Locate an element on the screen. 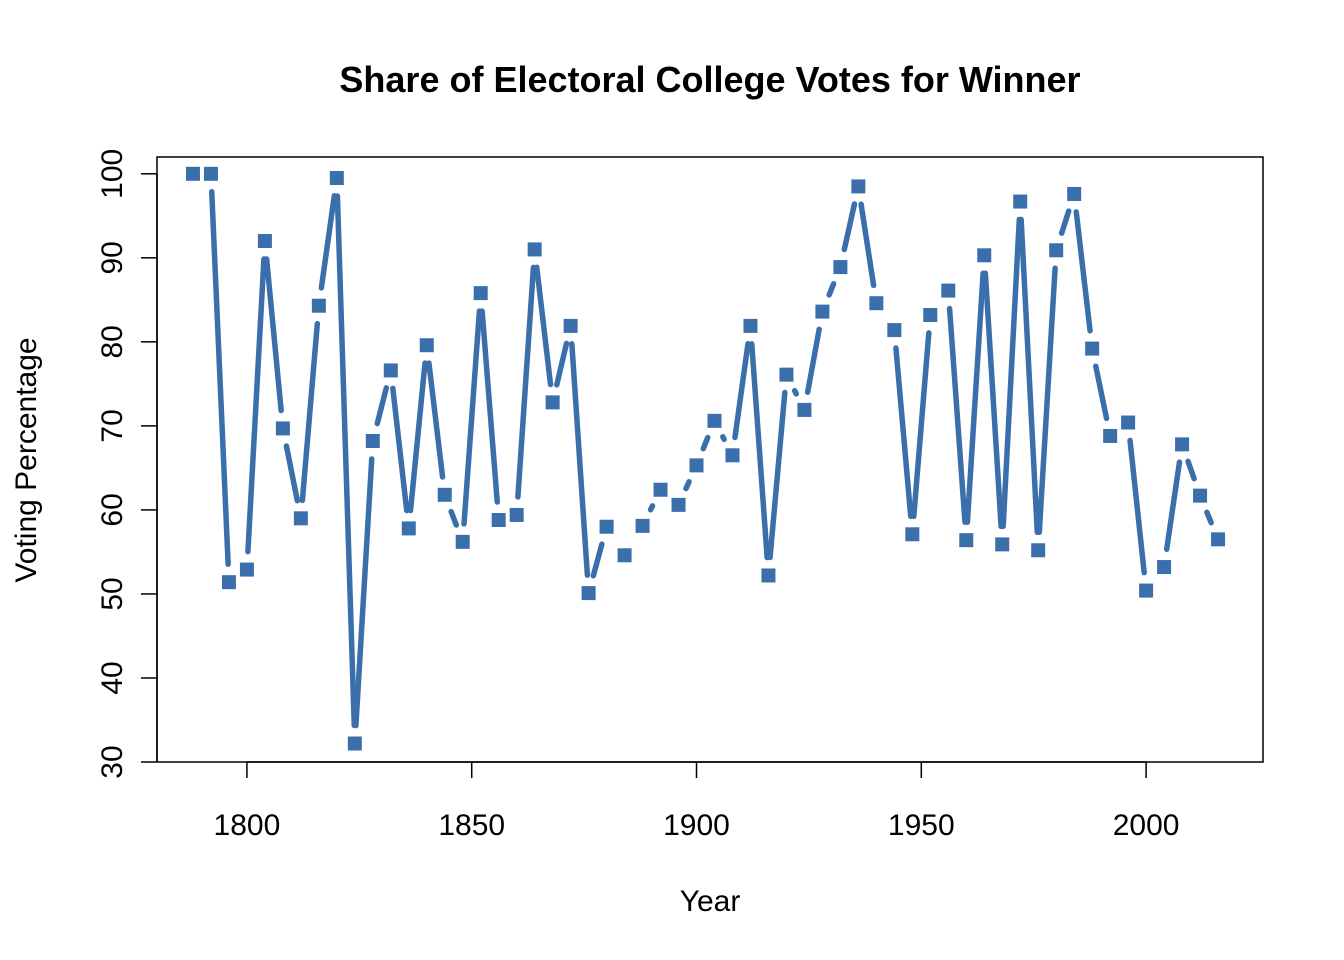 The width and height of the screenshot is (1344, 960). y-axis-label: Voting Percentage is located at coordinates (26, 459).